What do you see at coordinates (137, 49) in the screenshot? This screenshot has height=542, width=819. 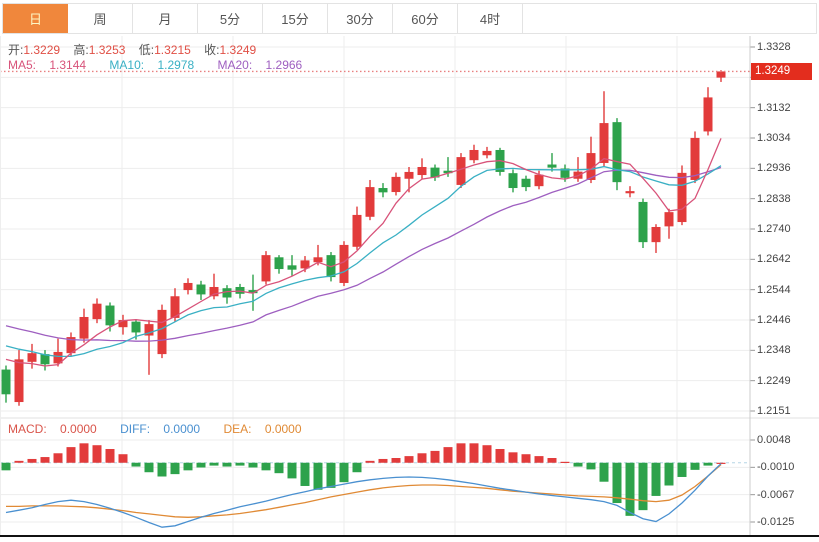 I see `ohlc-readout: 开:1.3229 高:1.3253 低:1.3215 收:1.3249` at bounding box center [137, 49].